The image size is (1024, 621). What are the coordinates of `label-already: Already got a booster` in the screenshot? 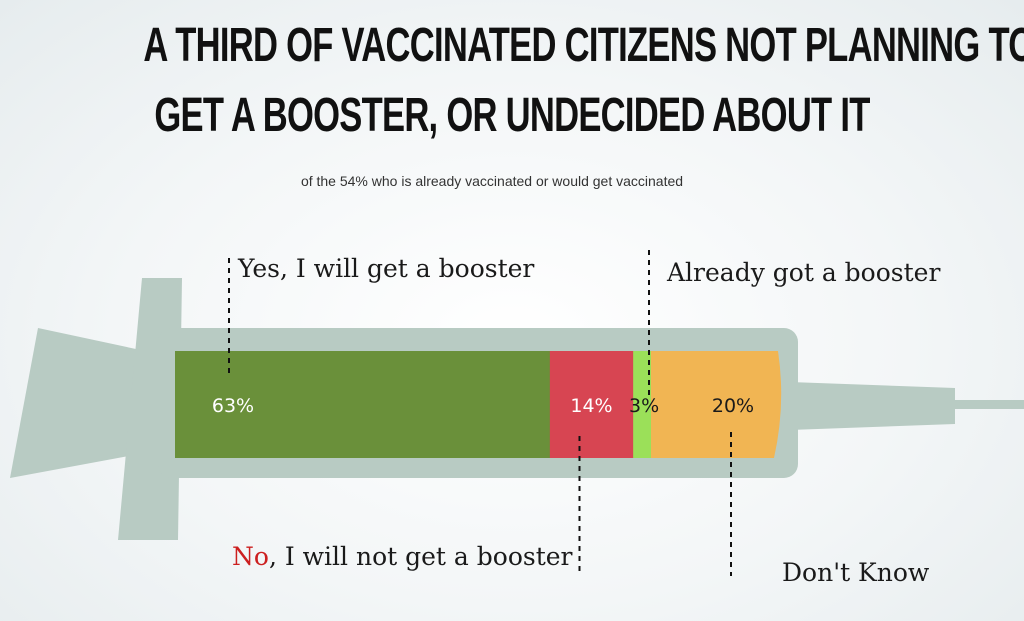 It's located at (803, 272).